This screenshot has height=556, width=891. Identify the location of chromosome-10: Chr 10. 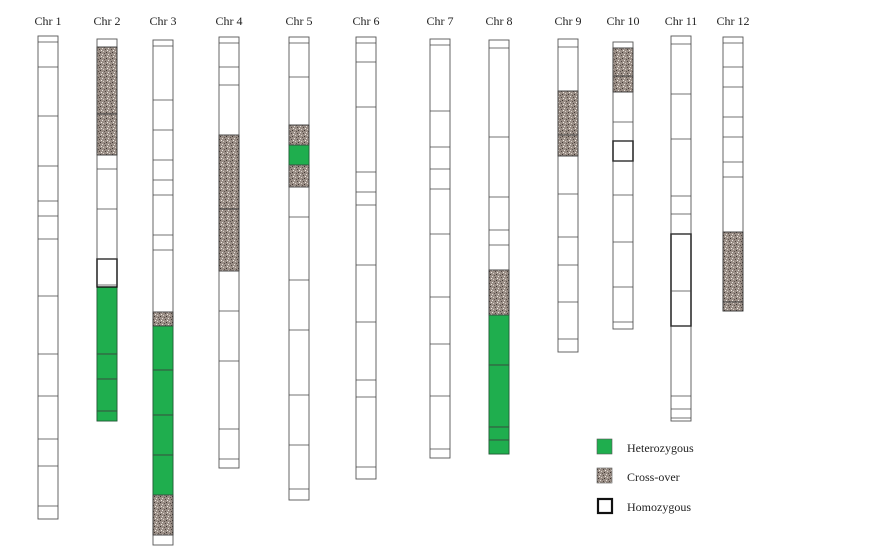
(623, 172).